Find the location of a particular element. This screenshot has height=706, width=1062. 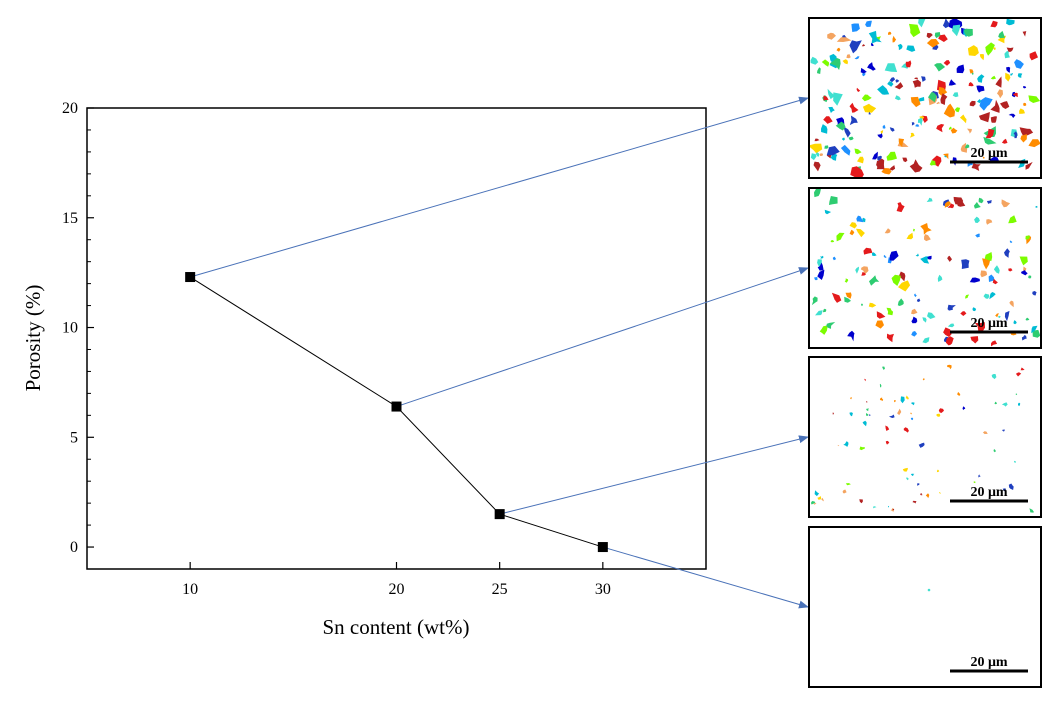

micrograph-frame is located at coordinates (925, 98).